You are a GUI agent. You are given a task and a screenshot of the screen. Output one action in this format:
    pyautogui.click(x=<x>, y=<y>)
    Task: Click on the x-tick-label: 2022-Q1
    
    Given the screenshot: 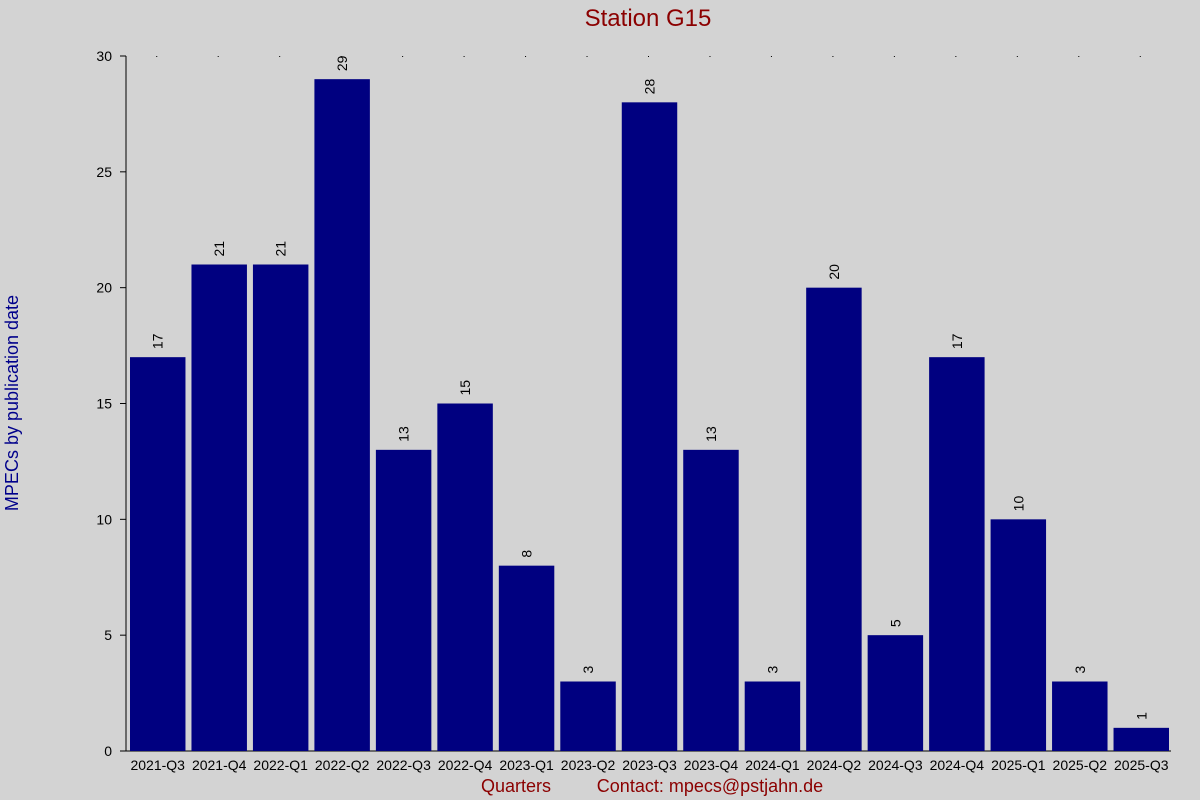 What is the action you would take?
    pyautogui.click(x=280, y=765)
    